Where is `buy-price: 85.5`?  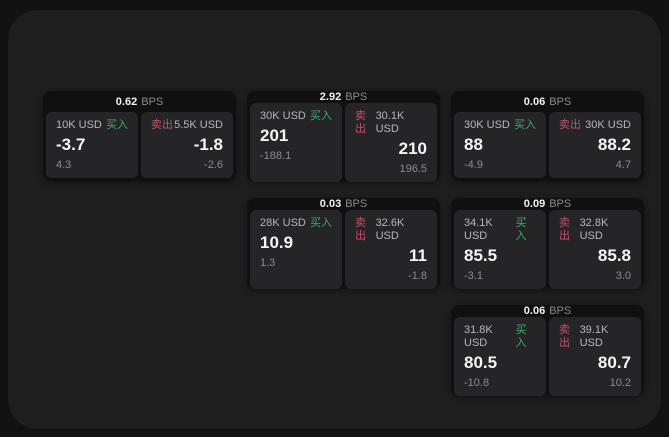 buy-price: 85.5 is located at coordinates (481, 255).